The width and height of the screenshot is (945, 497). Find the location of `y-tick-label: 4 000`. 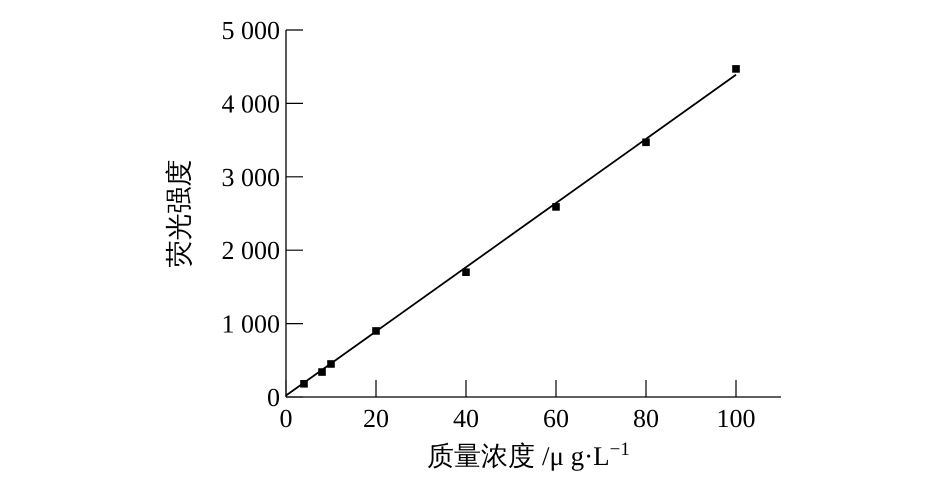

y-tick-label: 4 000 is located at coordinates (251, 103).